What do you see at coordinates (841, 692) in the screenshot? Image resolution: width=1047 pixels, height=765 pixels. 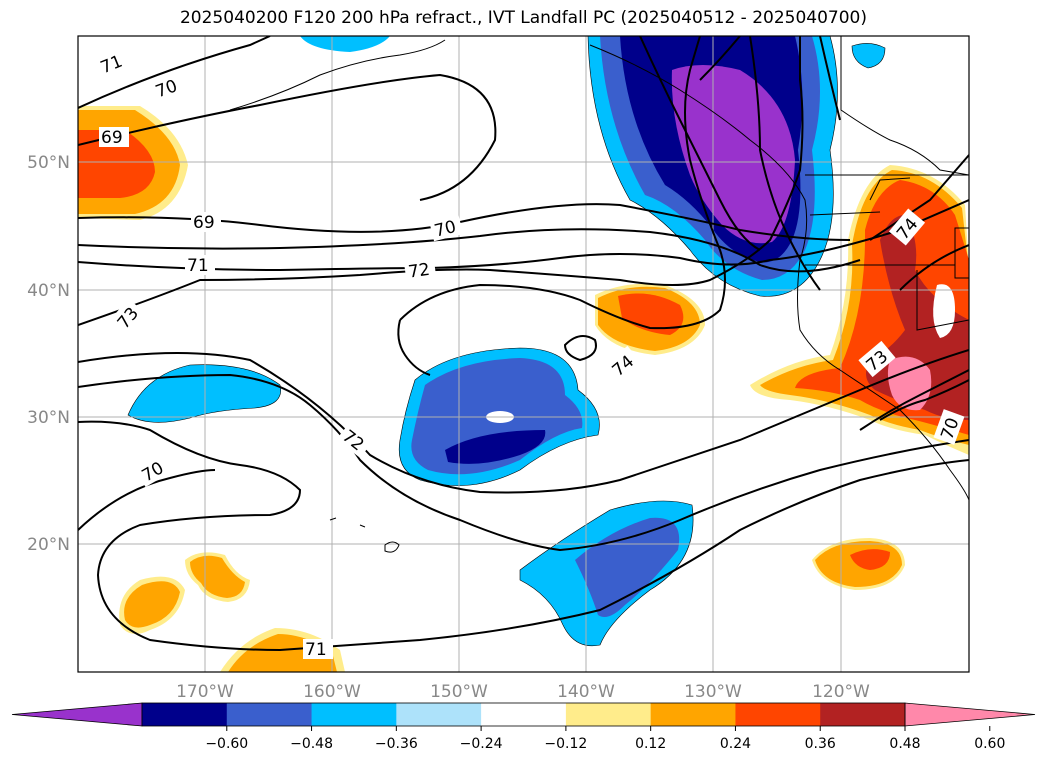 I see `lon-label: 120°W` at bounding box center [841, 692].